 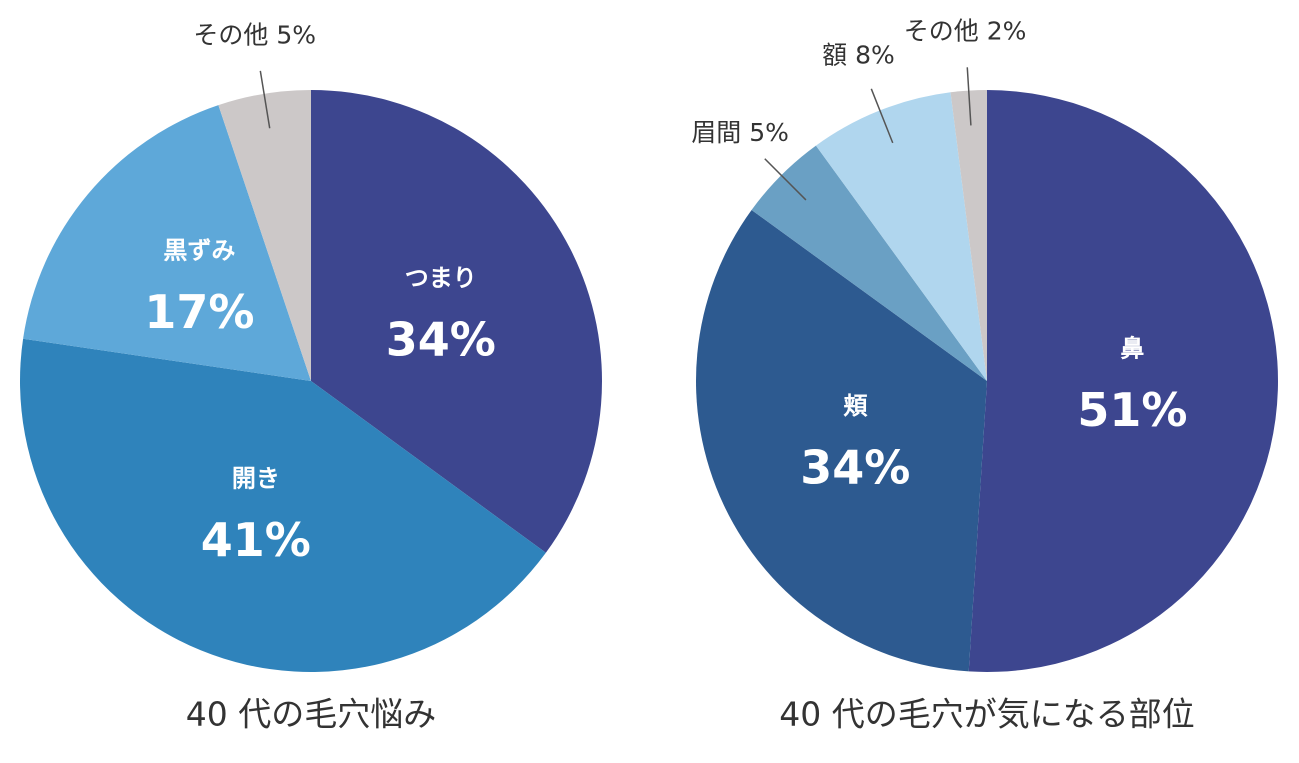 I want to click on chart-title: 40 代の毛穴悩み, so click(x=311, y=714).